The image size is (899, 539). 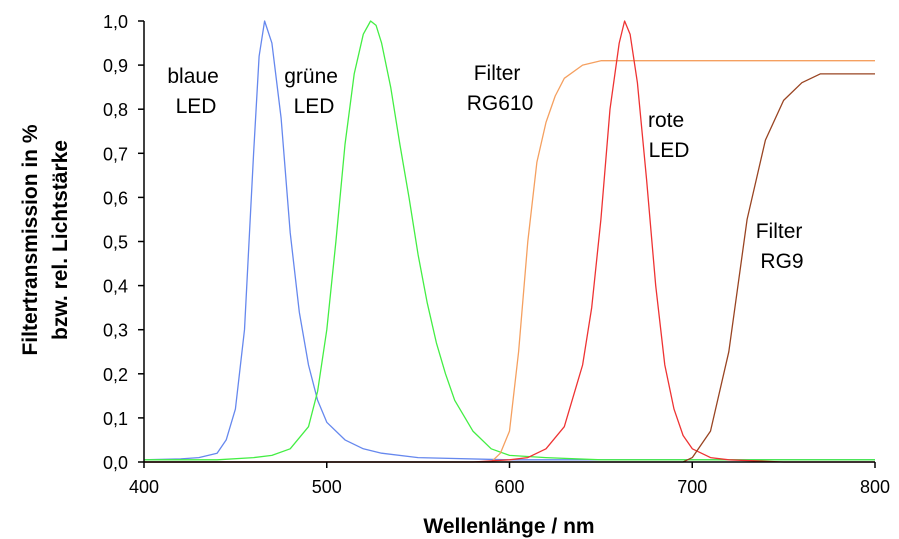 I want to click on y-axis-ticks: 0,0 0,1 0,2 0,3 0,4 0,5 0,6 0,7 0,8 0,9 1,0, so click(x=123, y=242).